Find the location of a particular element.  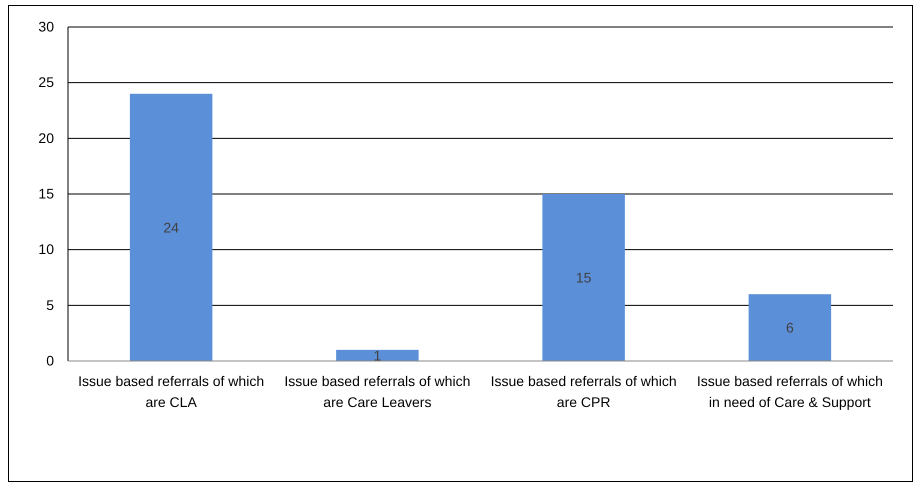

y-tick-label: 25 is located at coordinates (46, 82).